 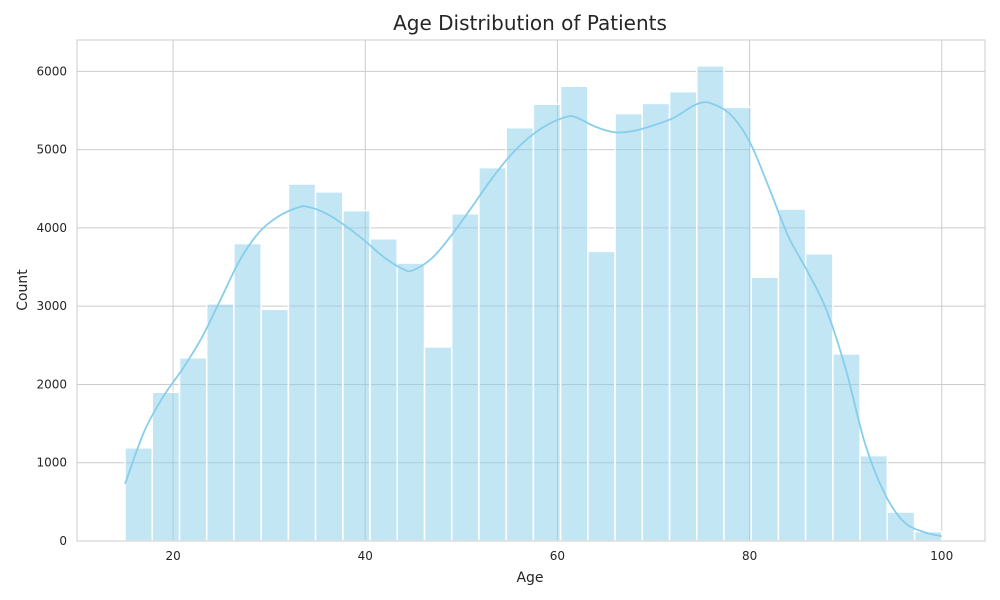 I want to click on y-tick-label: 0, so click(x=63, y=541).